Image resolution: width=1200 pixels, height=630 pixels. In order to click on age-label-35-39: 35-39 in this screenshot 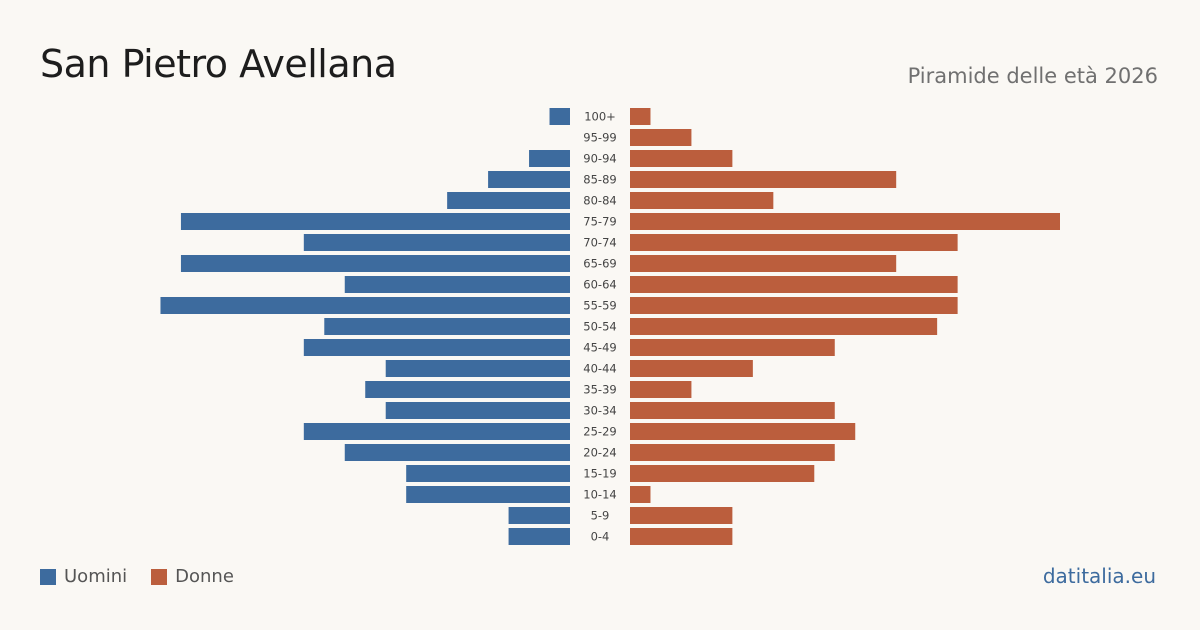, I will do `click(599, 390)`.